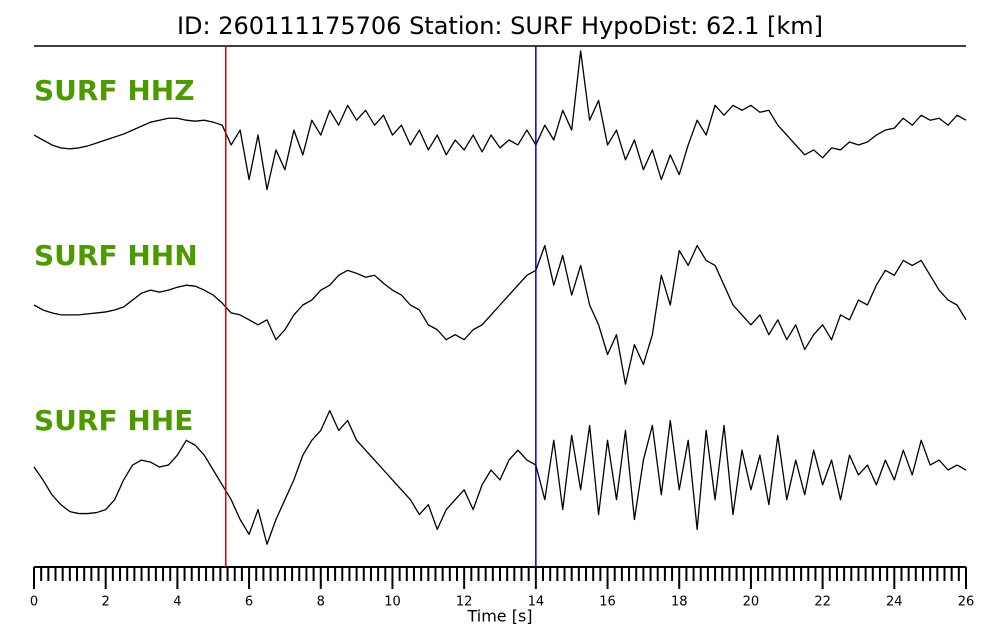  What do you see at coordinates (392, 602) in the screenshot?
I see `x-tick-label: 10` at bounding box center [392, 602].